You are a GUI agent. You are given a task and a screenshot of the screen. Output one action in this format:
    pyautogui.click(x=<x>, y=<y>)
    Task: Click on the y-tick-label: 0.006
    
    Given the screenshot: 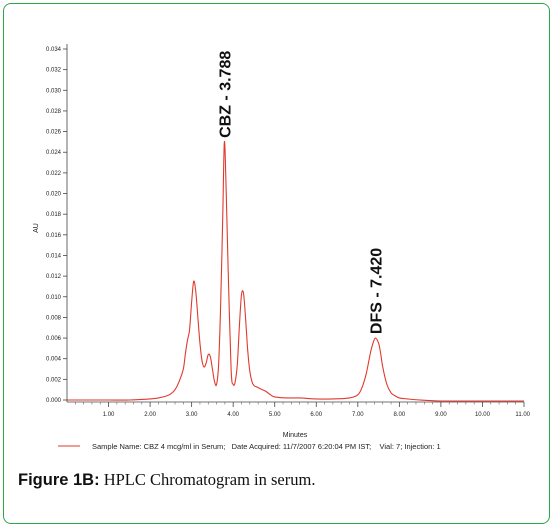 What is the action you would take?
    pyautogui.click(x=54, y=339)
    